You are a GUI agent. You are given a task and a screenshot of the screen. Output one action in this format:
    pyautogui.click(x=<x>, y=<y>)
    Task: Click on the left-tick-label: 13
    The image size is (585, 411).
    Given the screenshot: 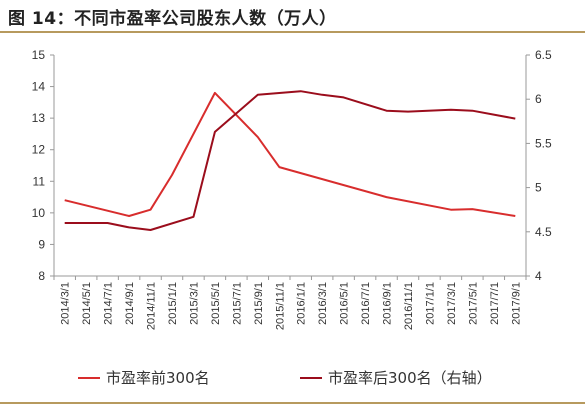 What is the action you would take?
    pyautogui.click(x=39, y=118)
    